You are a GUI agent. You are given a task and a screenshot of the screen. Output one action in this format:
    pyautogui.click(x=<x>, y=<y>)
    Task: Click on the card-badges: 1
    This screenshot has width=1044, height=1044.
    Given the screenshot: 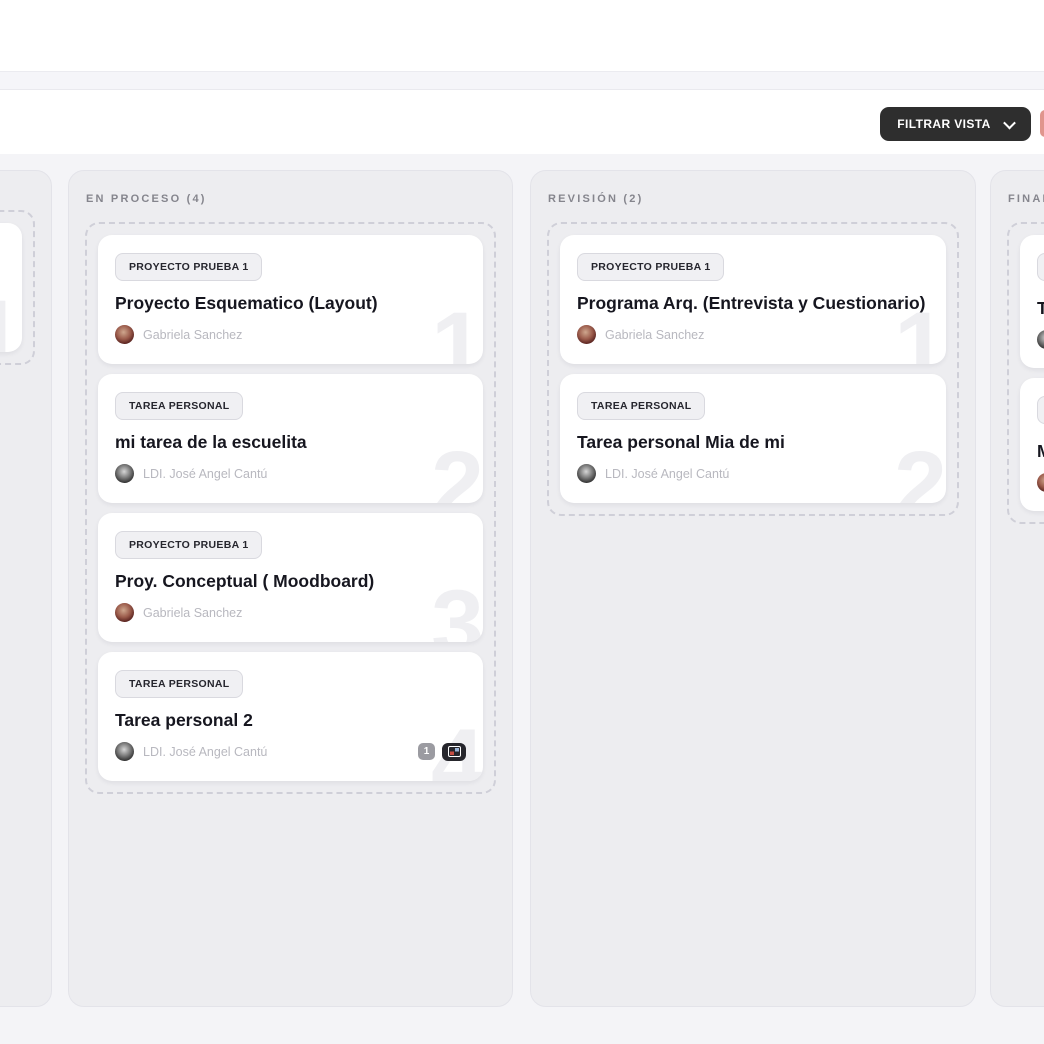 What is the action you would take?
    pyautogui.click(x=442, y=751)
    